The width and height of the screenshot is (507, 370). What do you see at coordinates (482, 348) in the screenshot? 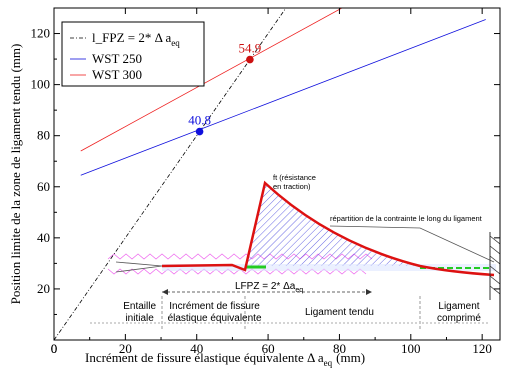
I see `x-tick-label-6: 120` at bounding box center [482, 348].